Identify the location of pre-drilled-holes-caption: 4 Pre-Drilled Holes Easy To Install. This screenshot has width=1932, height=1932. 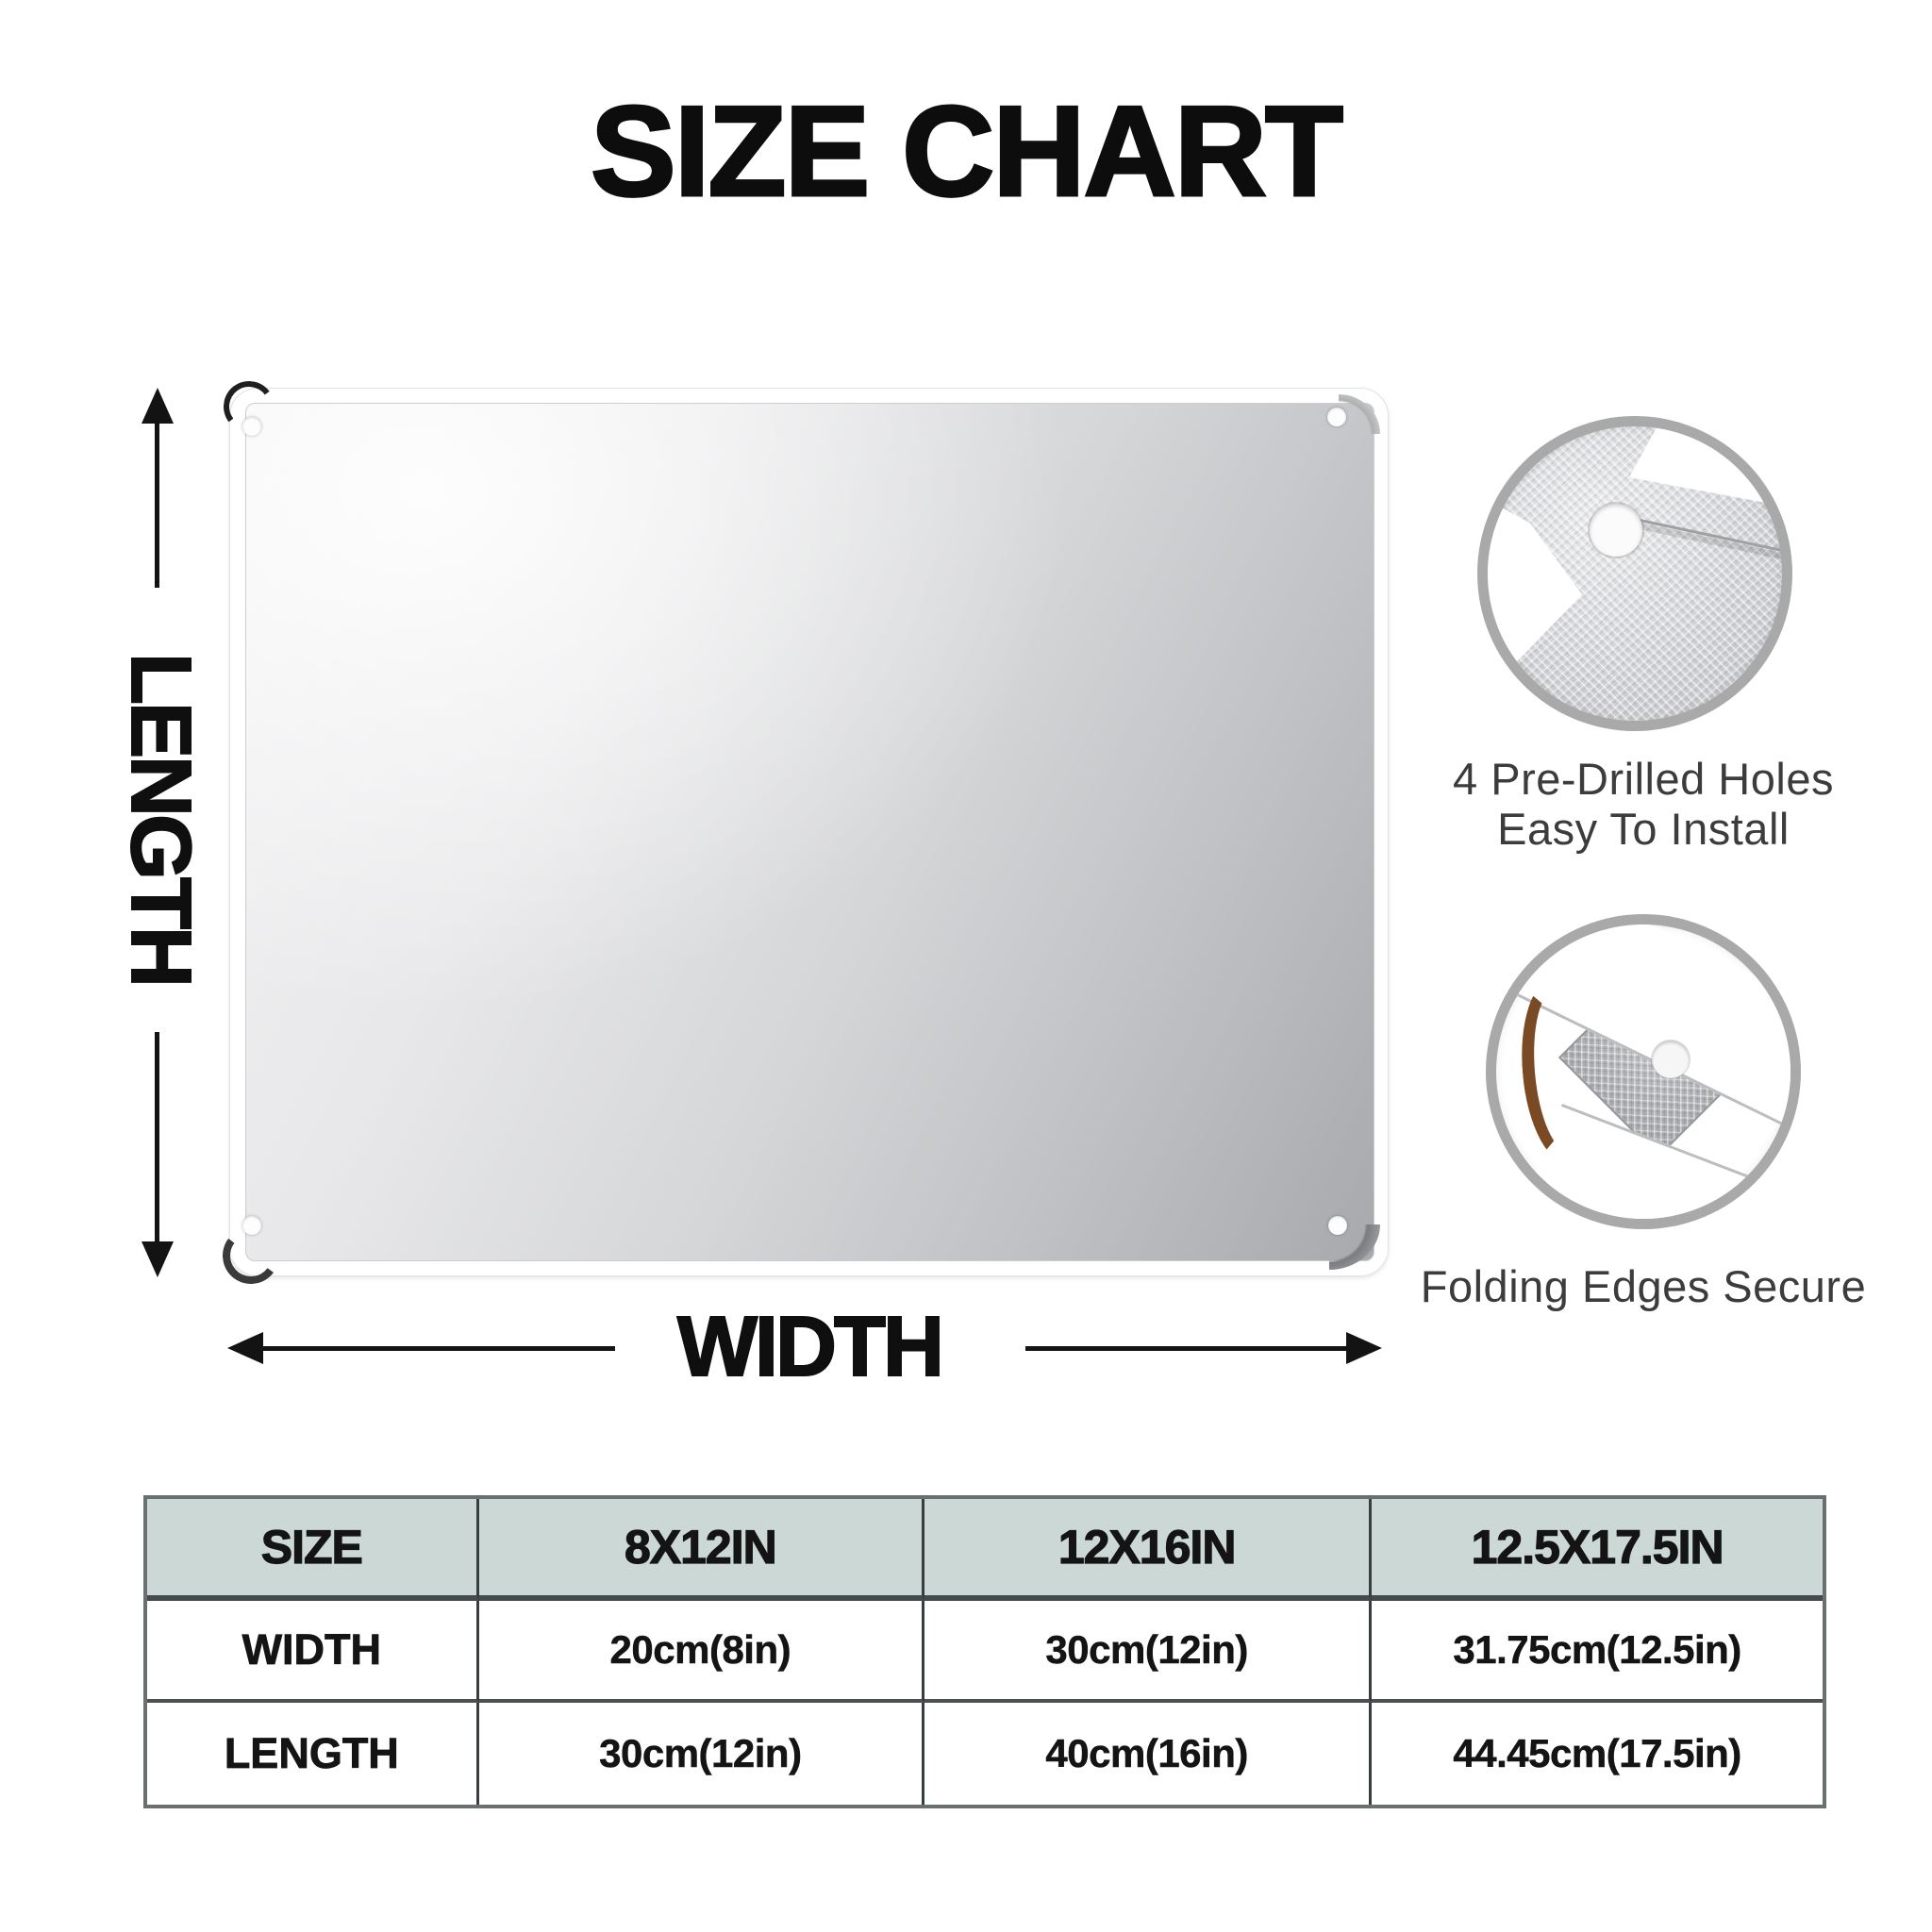
(1643, 804).